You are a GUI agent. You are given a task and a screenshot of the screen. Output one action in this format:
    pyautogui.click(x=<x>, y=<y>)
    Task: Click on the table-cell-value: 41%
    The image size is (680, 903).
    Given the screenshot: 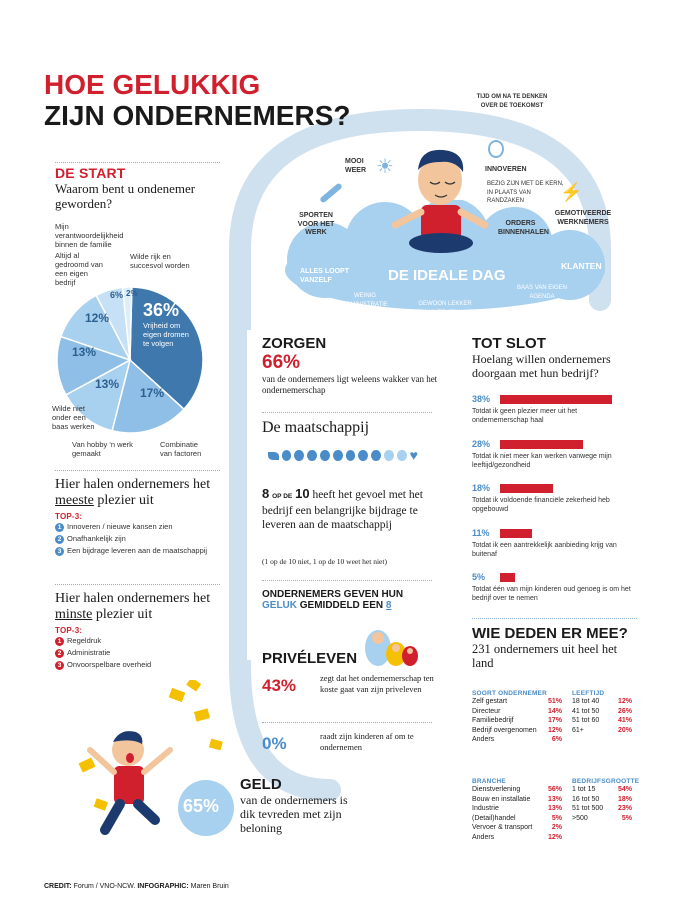 What is the action you would take?
    pyautogui.click(x=624, y=720)
    